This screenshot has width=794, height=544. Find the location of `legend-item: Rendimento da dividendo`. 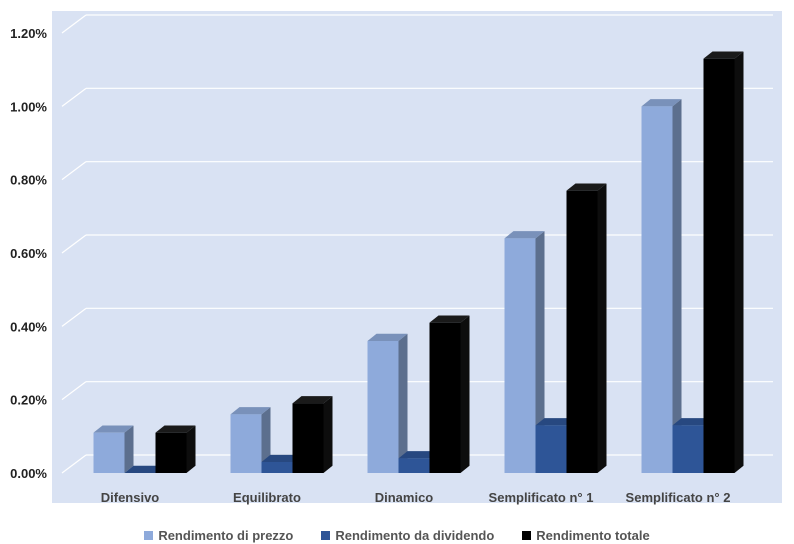

legend-item: Rendimento da dividendo is located at coordinates (407, 535).